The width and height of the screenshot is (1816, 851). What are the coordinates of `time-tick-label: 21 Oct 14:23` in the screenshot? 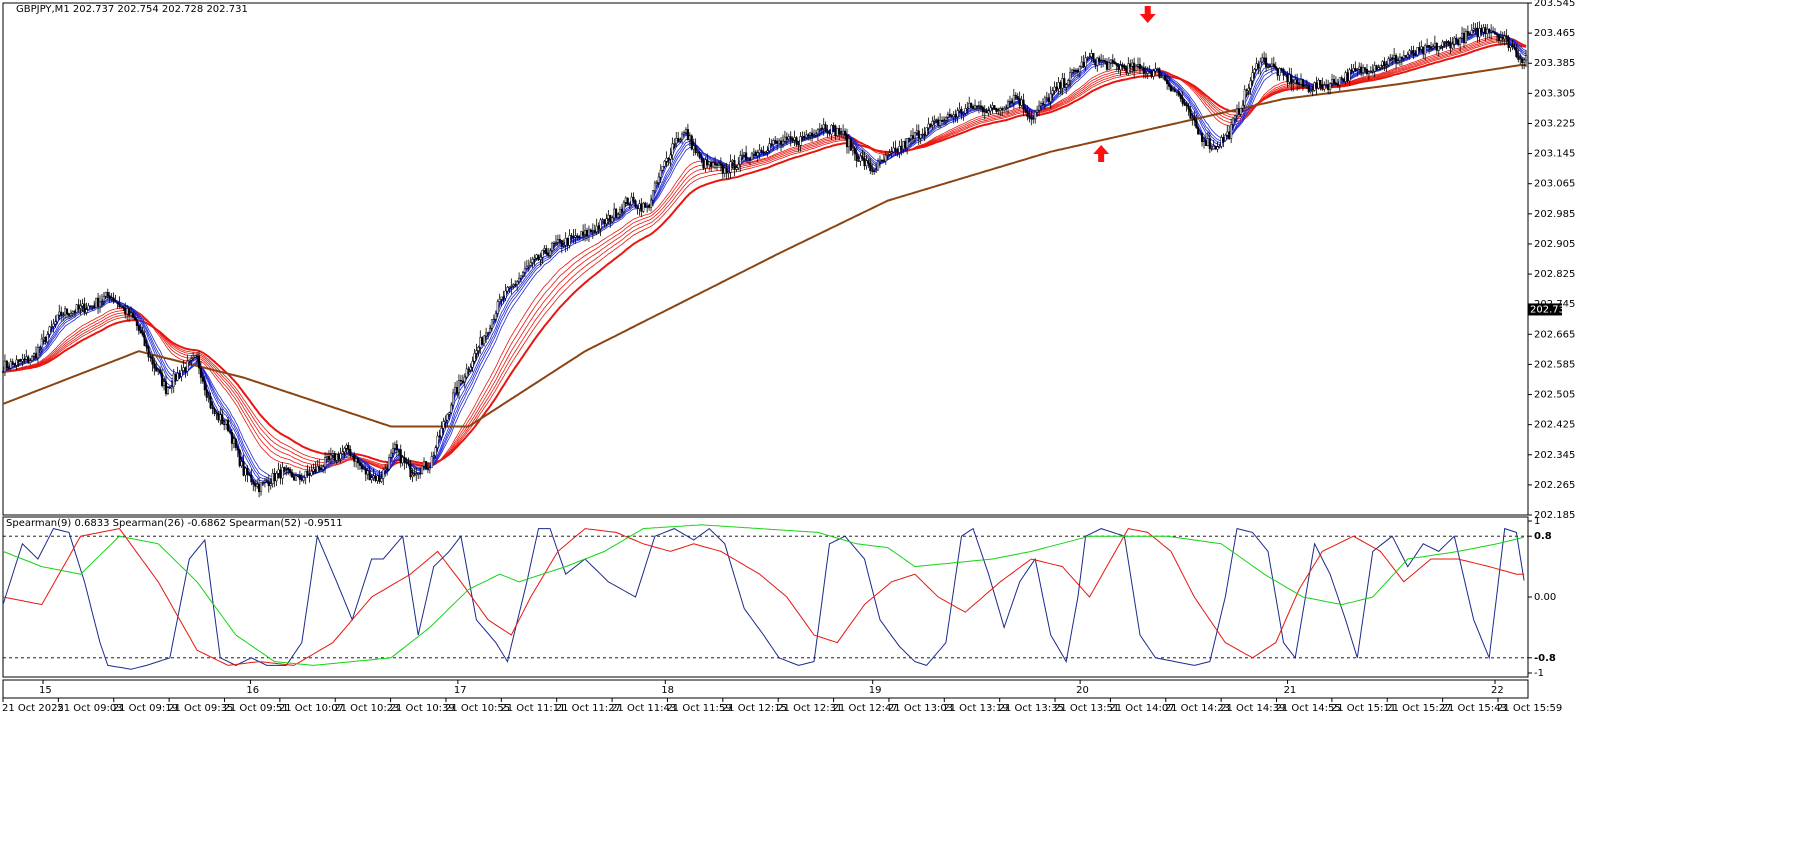 It's located at (1197, 708).